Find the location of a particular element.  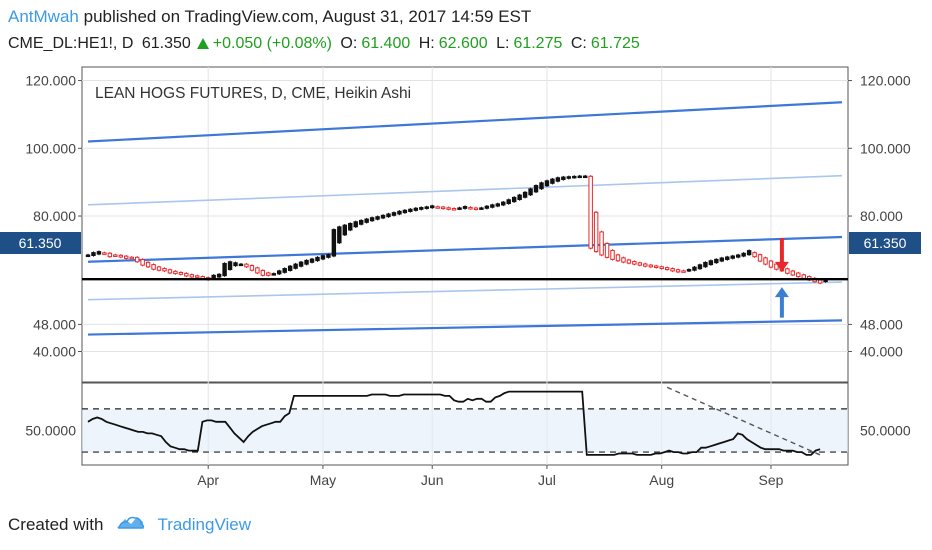

open-label: O: is located at coordinates (349, 43).